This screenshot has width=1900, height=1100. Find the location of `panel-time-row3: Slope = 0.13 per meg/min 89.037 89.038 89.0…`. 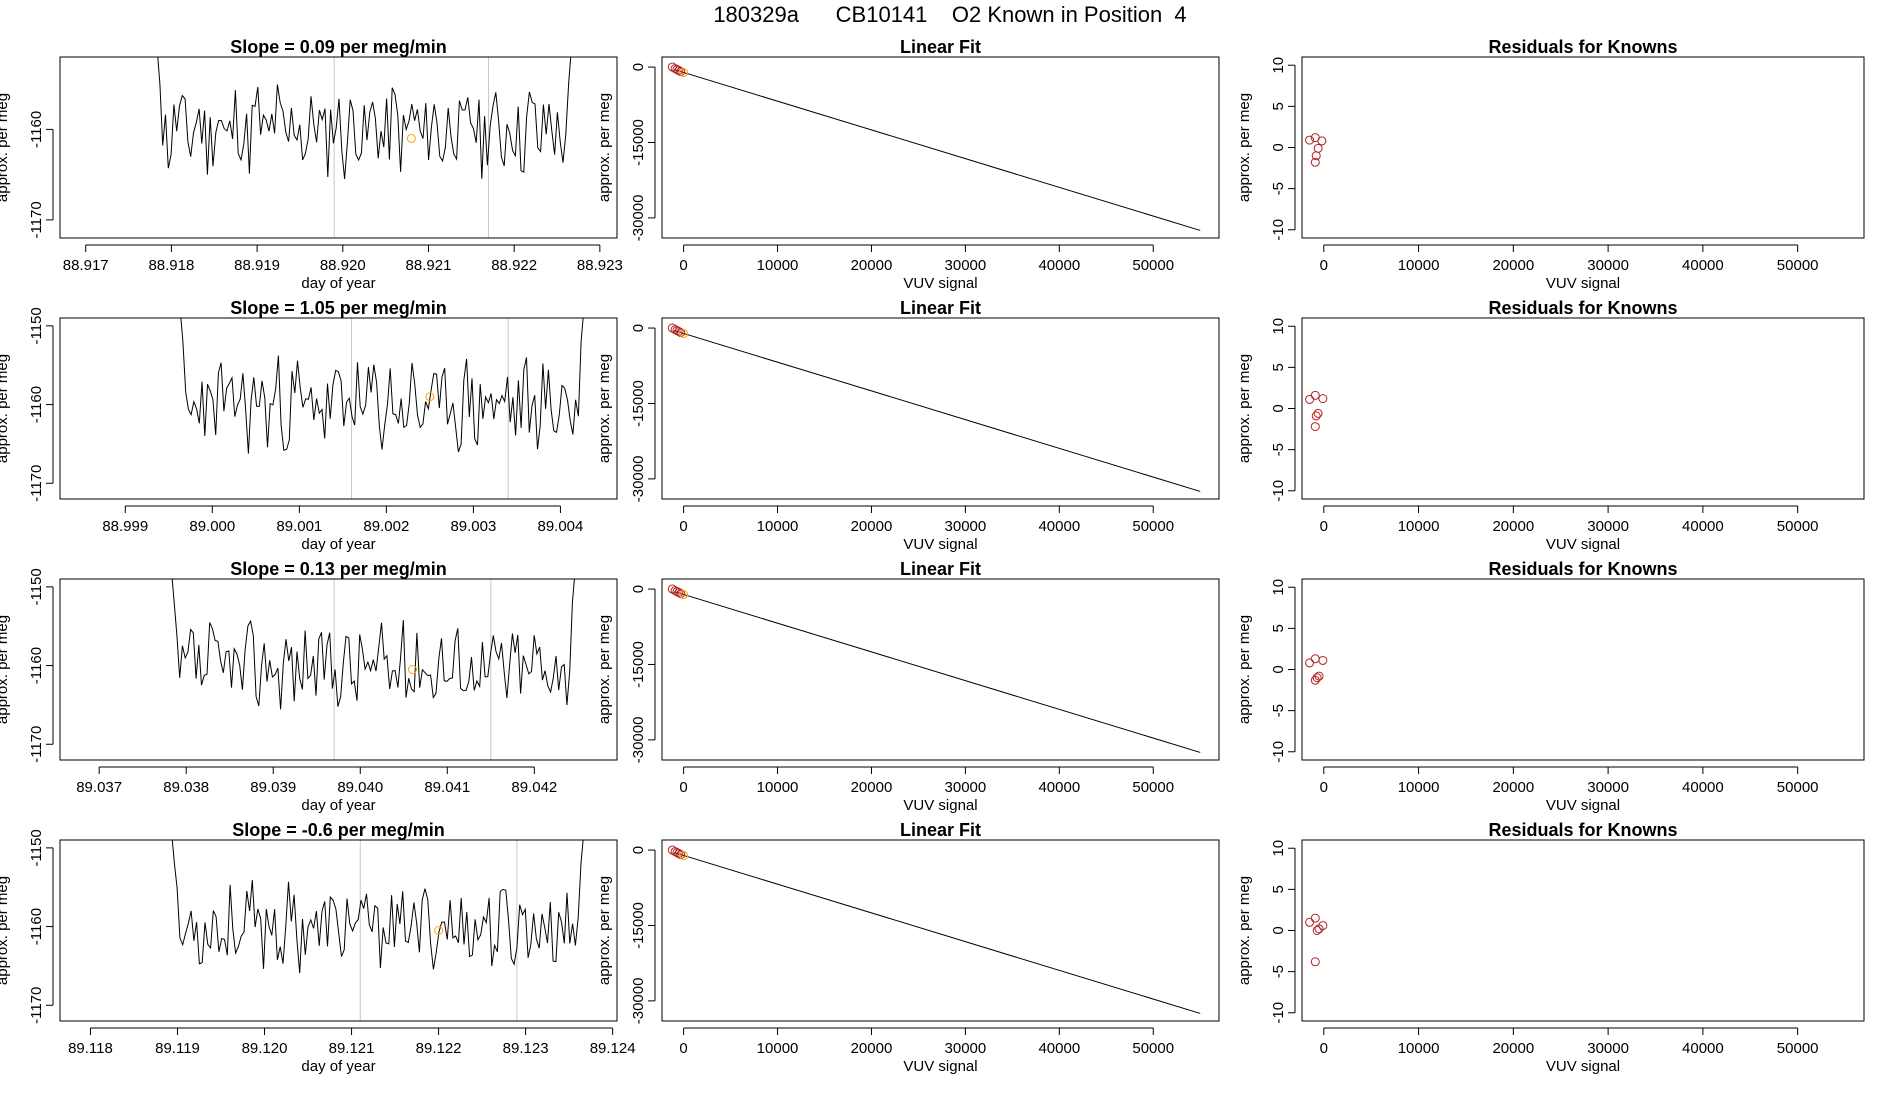

panel-time-row3: Slope = 0.13 per meg/min 89.037 89.038 89.0… is located at coordinates (309, 686).